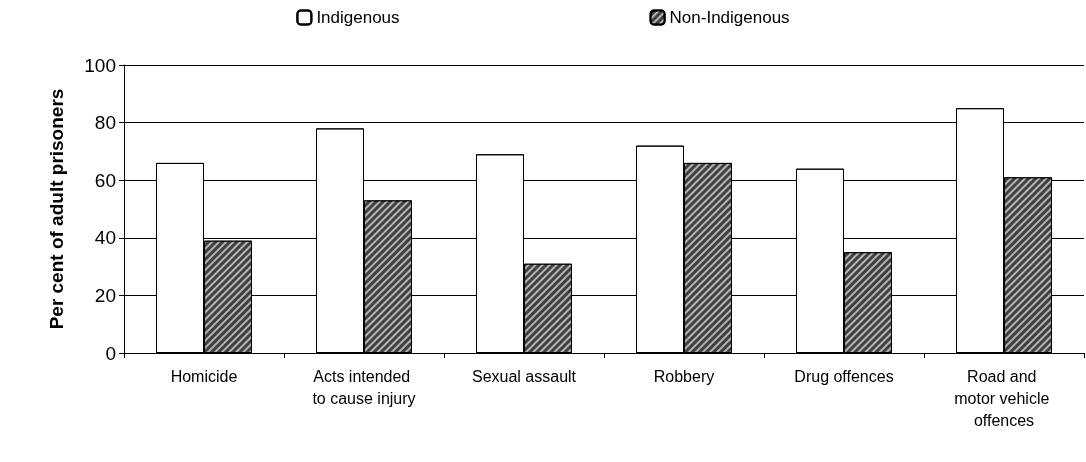 This screenshot has width=1086, height=462. What do you see at coordinates (56, 209) in the screenshot?
I see `y-axis-title: Per cent of adult prisoners` at bounding box center [56, 209].